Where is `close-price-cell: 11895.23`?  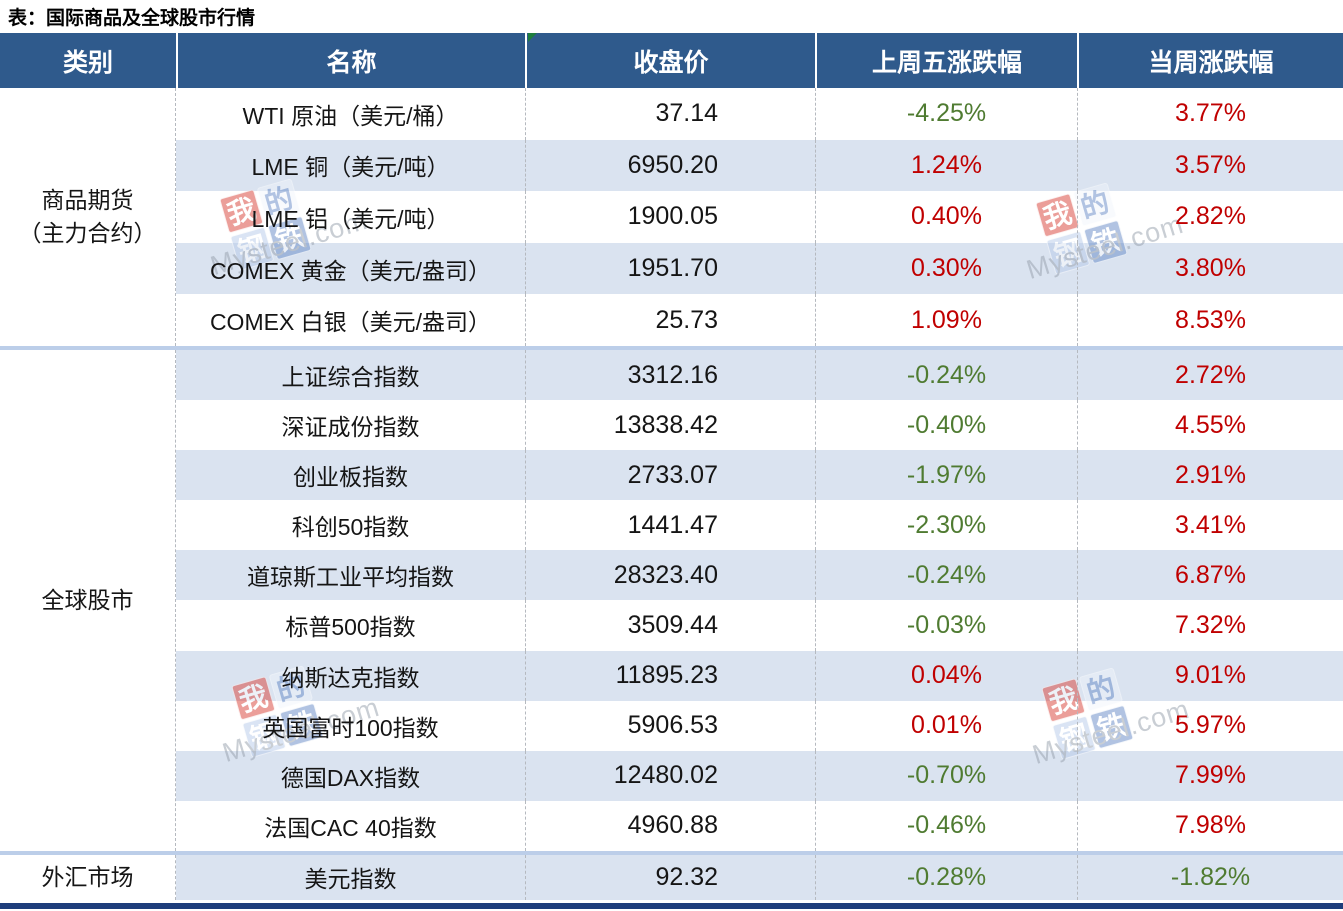
close-price-cell: 11895.23 is located at coordinates (670, 675).